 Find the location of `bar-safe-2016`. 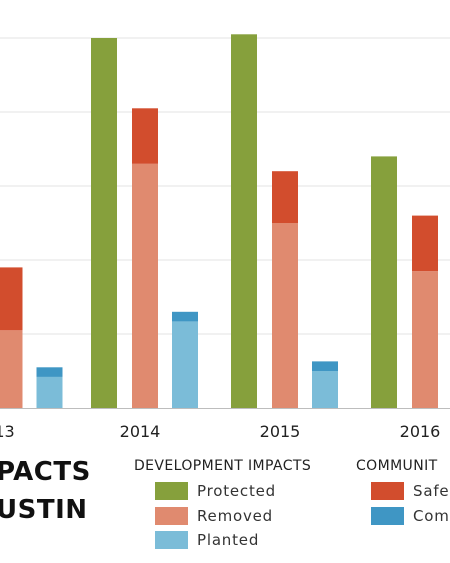

bar-safe-2016 is located at coordinates (425, 243).